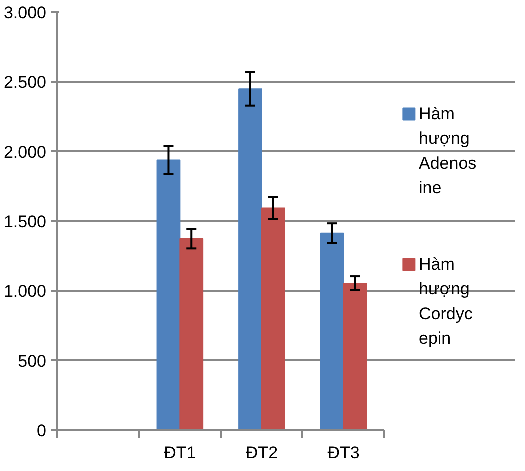 This screenshot has width=525, height=471. I want to click on x-tick-label: ĐT1, so click(180, 453).